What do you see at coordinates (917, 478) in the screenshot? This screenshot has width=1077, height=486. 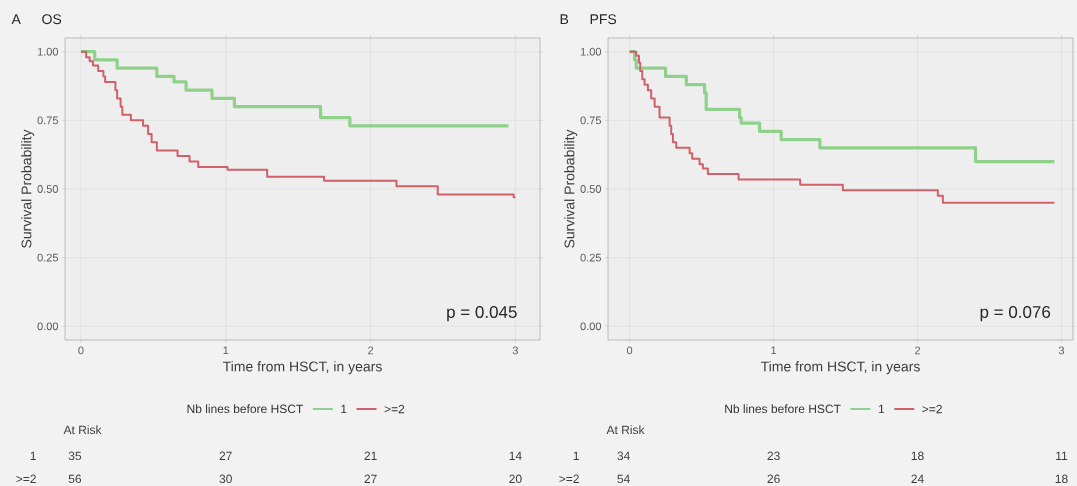 I see `text: 24` at bounding box center [917, 478].